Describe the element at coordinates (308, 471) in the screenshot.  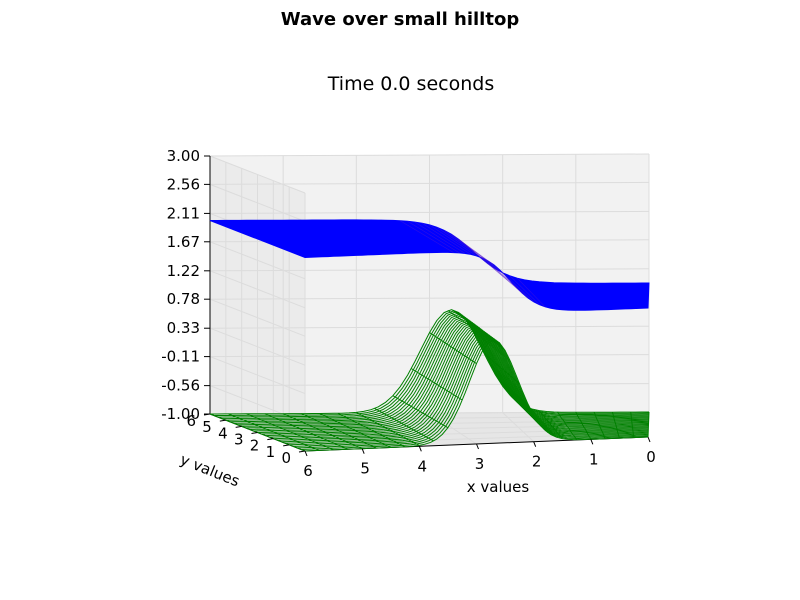
I see `x-tick-label: 6` at that location.